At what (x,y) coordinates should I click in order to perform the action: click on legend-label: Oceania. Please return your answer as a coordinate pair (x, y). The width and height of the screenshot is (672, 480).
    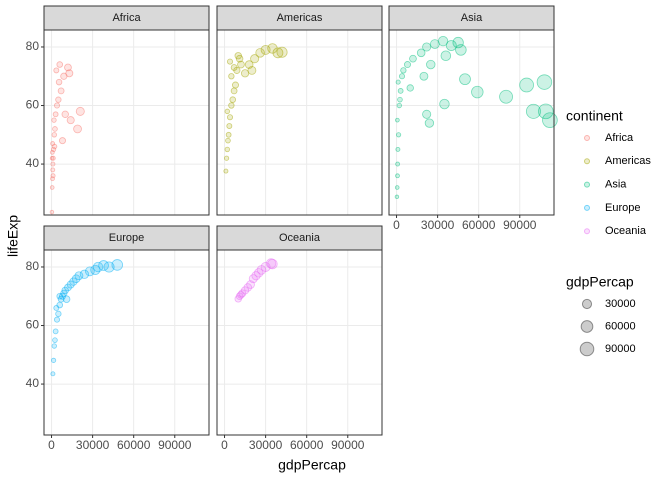
    Looking at the image, I should click on (626, 231).